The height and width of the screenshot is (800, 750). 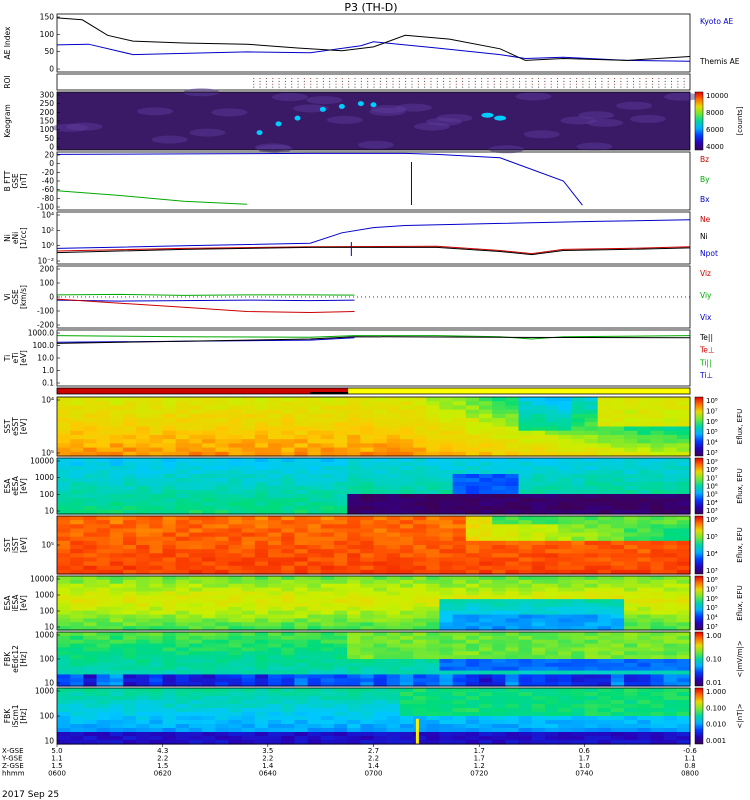 I want to click on fbk_b-ylabel: iScm1, so click(x=15, y=715).